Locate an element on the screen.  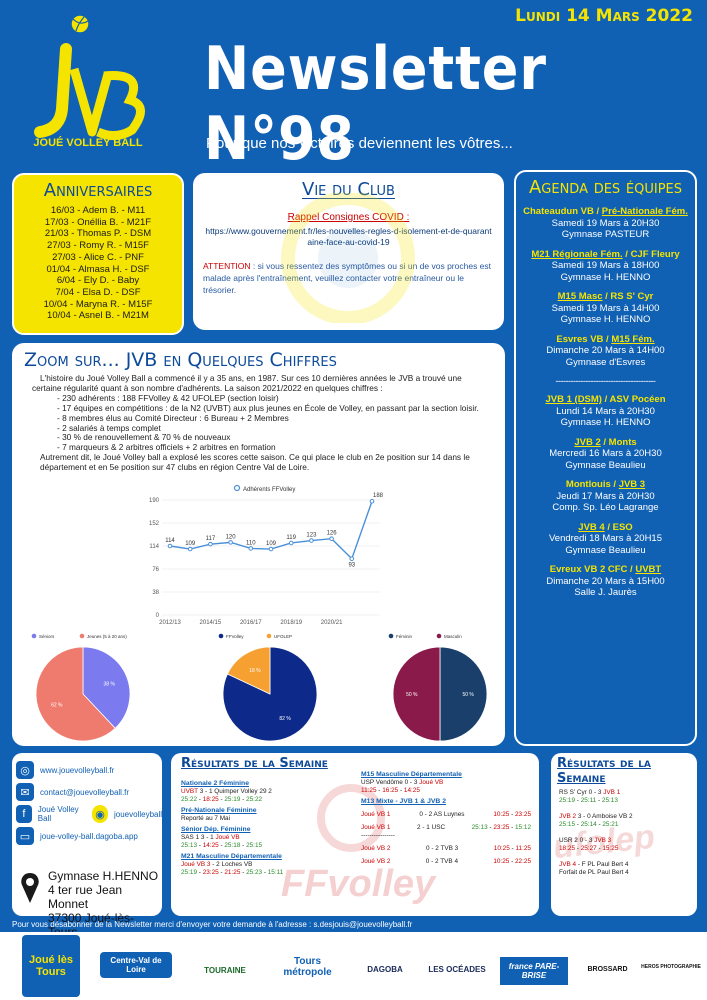
data-label: 119 is located at coordinates (291, 538).